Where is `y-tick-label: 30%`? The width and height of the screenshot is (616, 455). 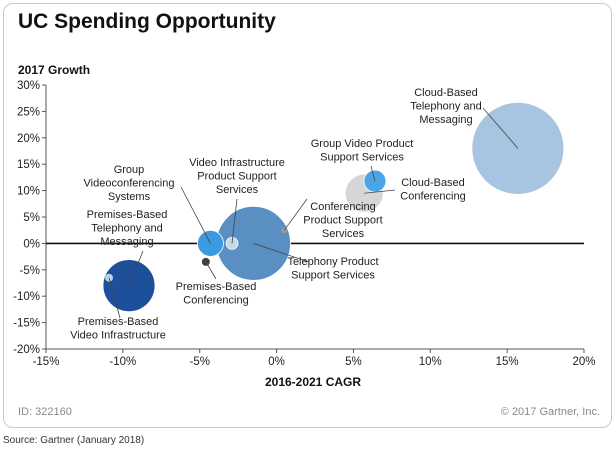 y-tick-label: 30% is located at coordinates (28, 86).